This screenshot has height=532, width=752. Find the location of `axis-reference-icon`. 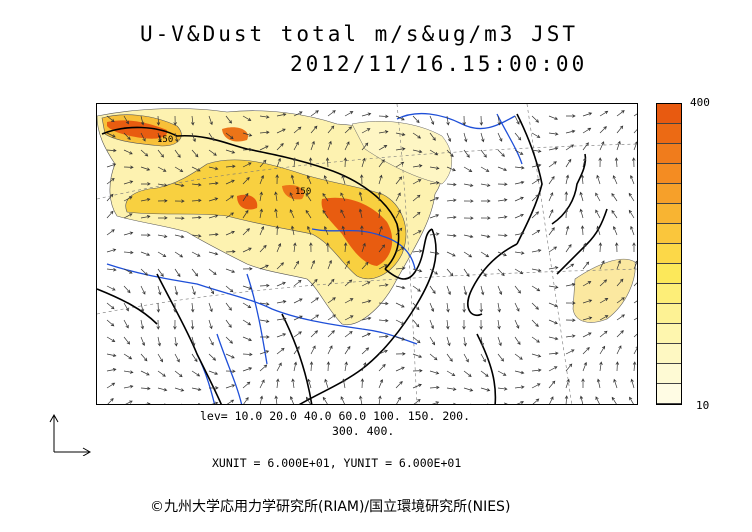

axis-reference-icon is located at coordinates (70, 434).